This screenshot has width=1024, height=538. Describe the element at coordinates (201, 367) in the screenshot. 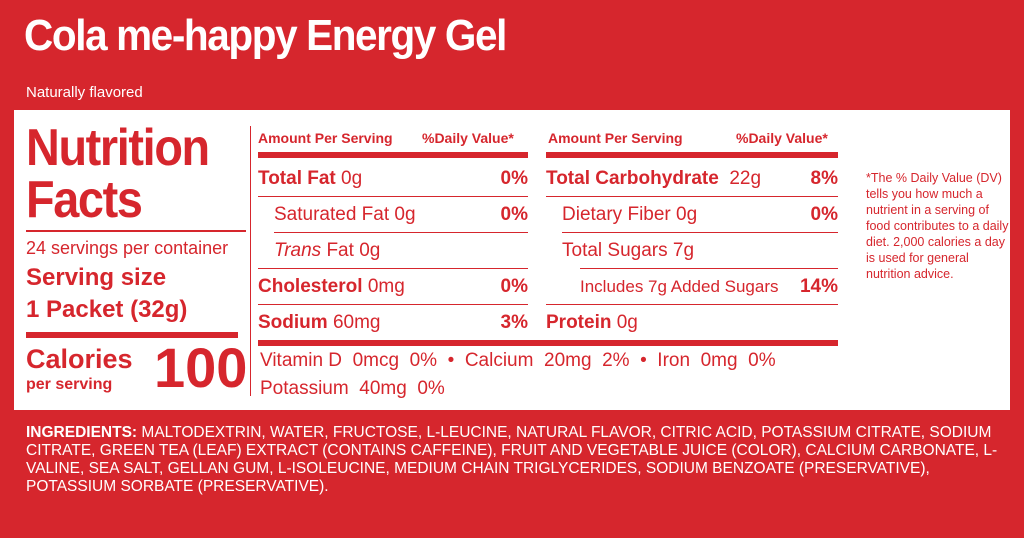

I see `calories-value: 100` at that location.